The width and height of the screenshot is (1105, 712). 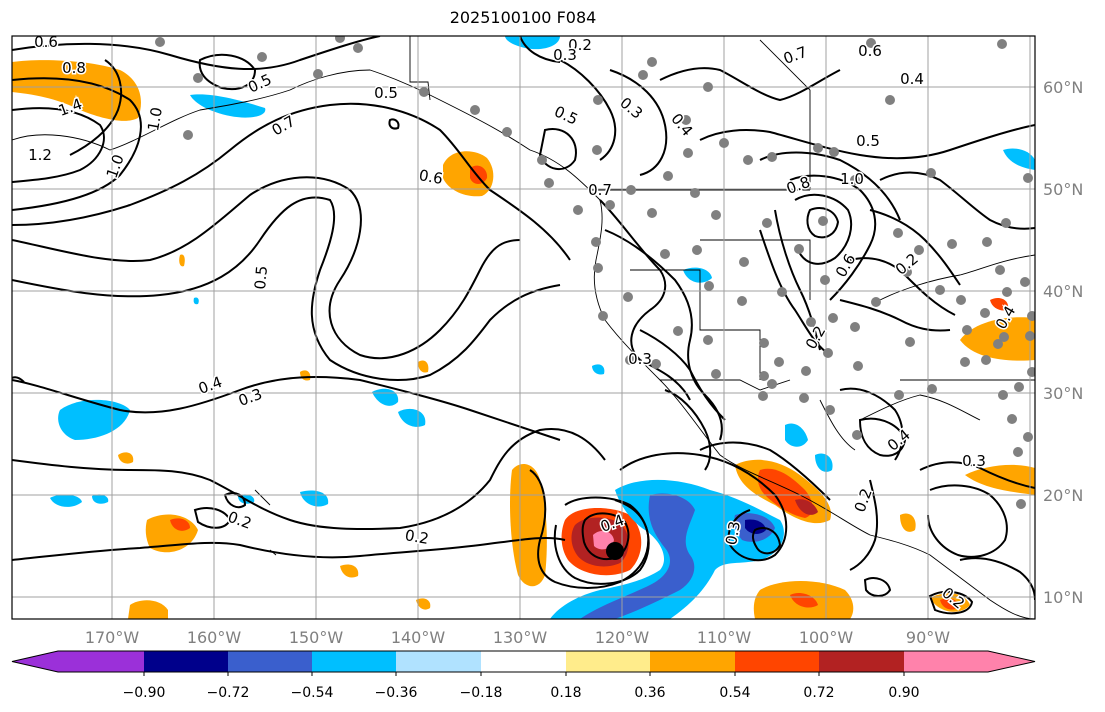 What do you see at coordinates (214, 637) in the screenshot?
I see `lon-tick: 160°W` at bounding box center [214, 637].